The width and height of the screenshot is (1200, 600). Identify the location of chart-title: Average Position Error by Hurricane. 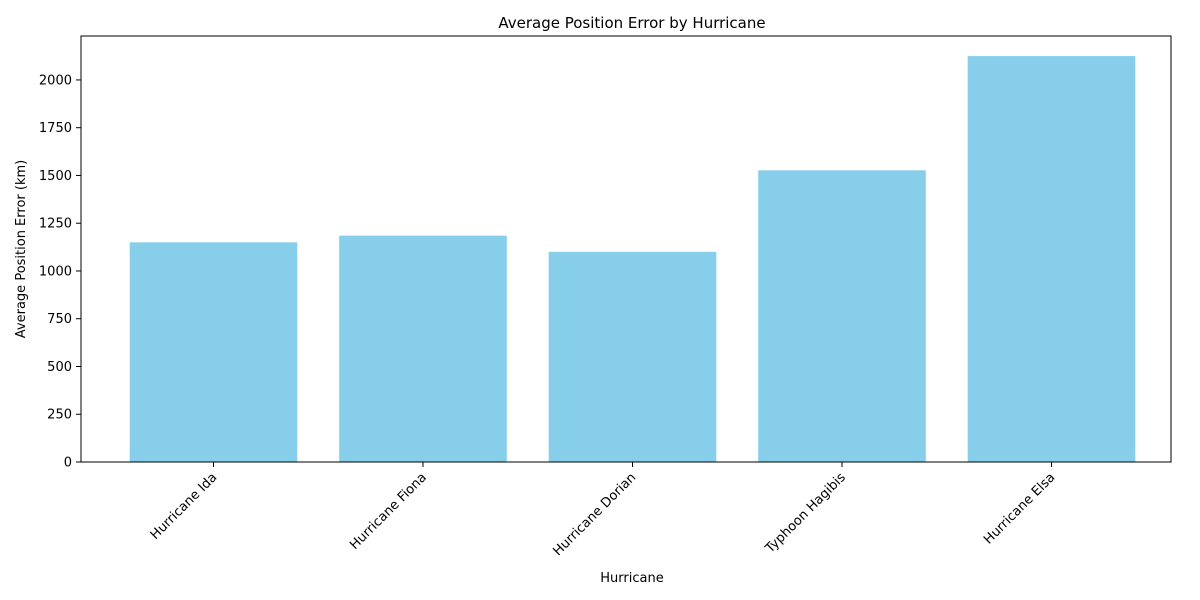
(631, 23).